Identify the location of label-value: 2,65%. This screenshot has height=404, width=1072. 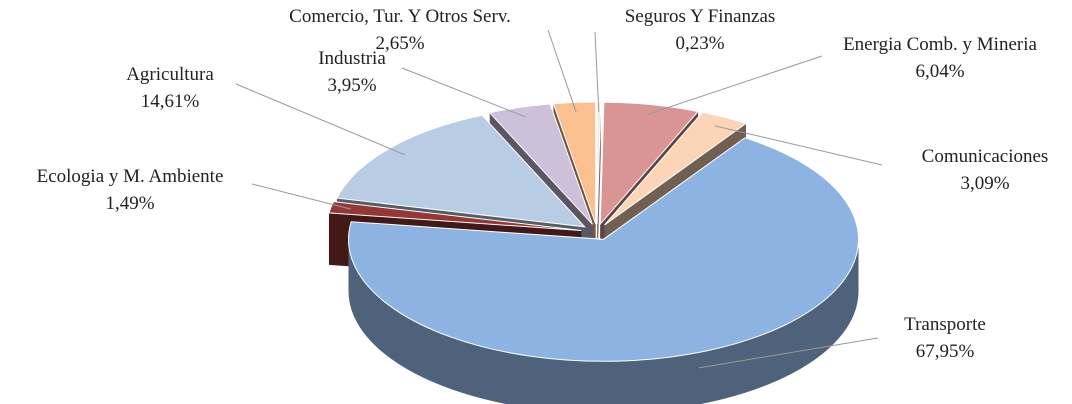
(399, 43).